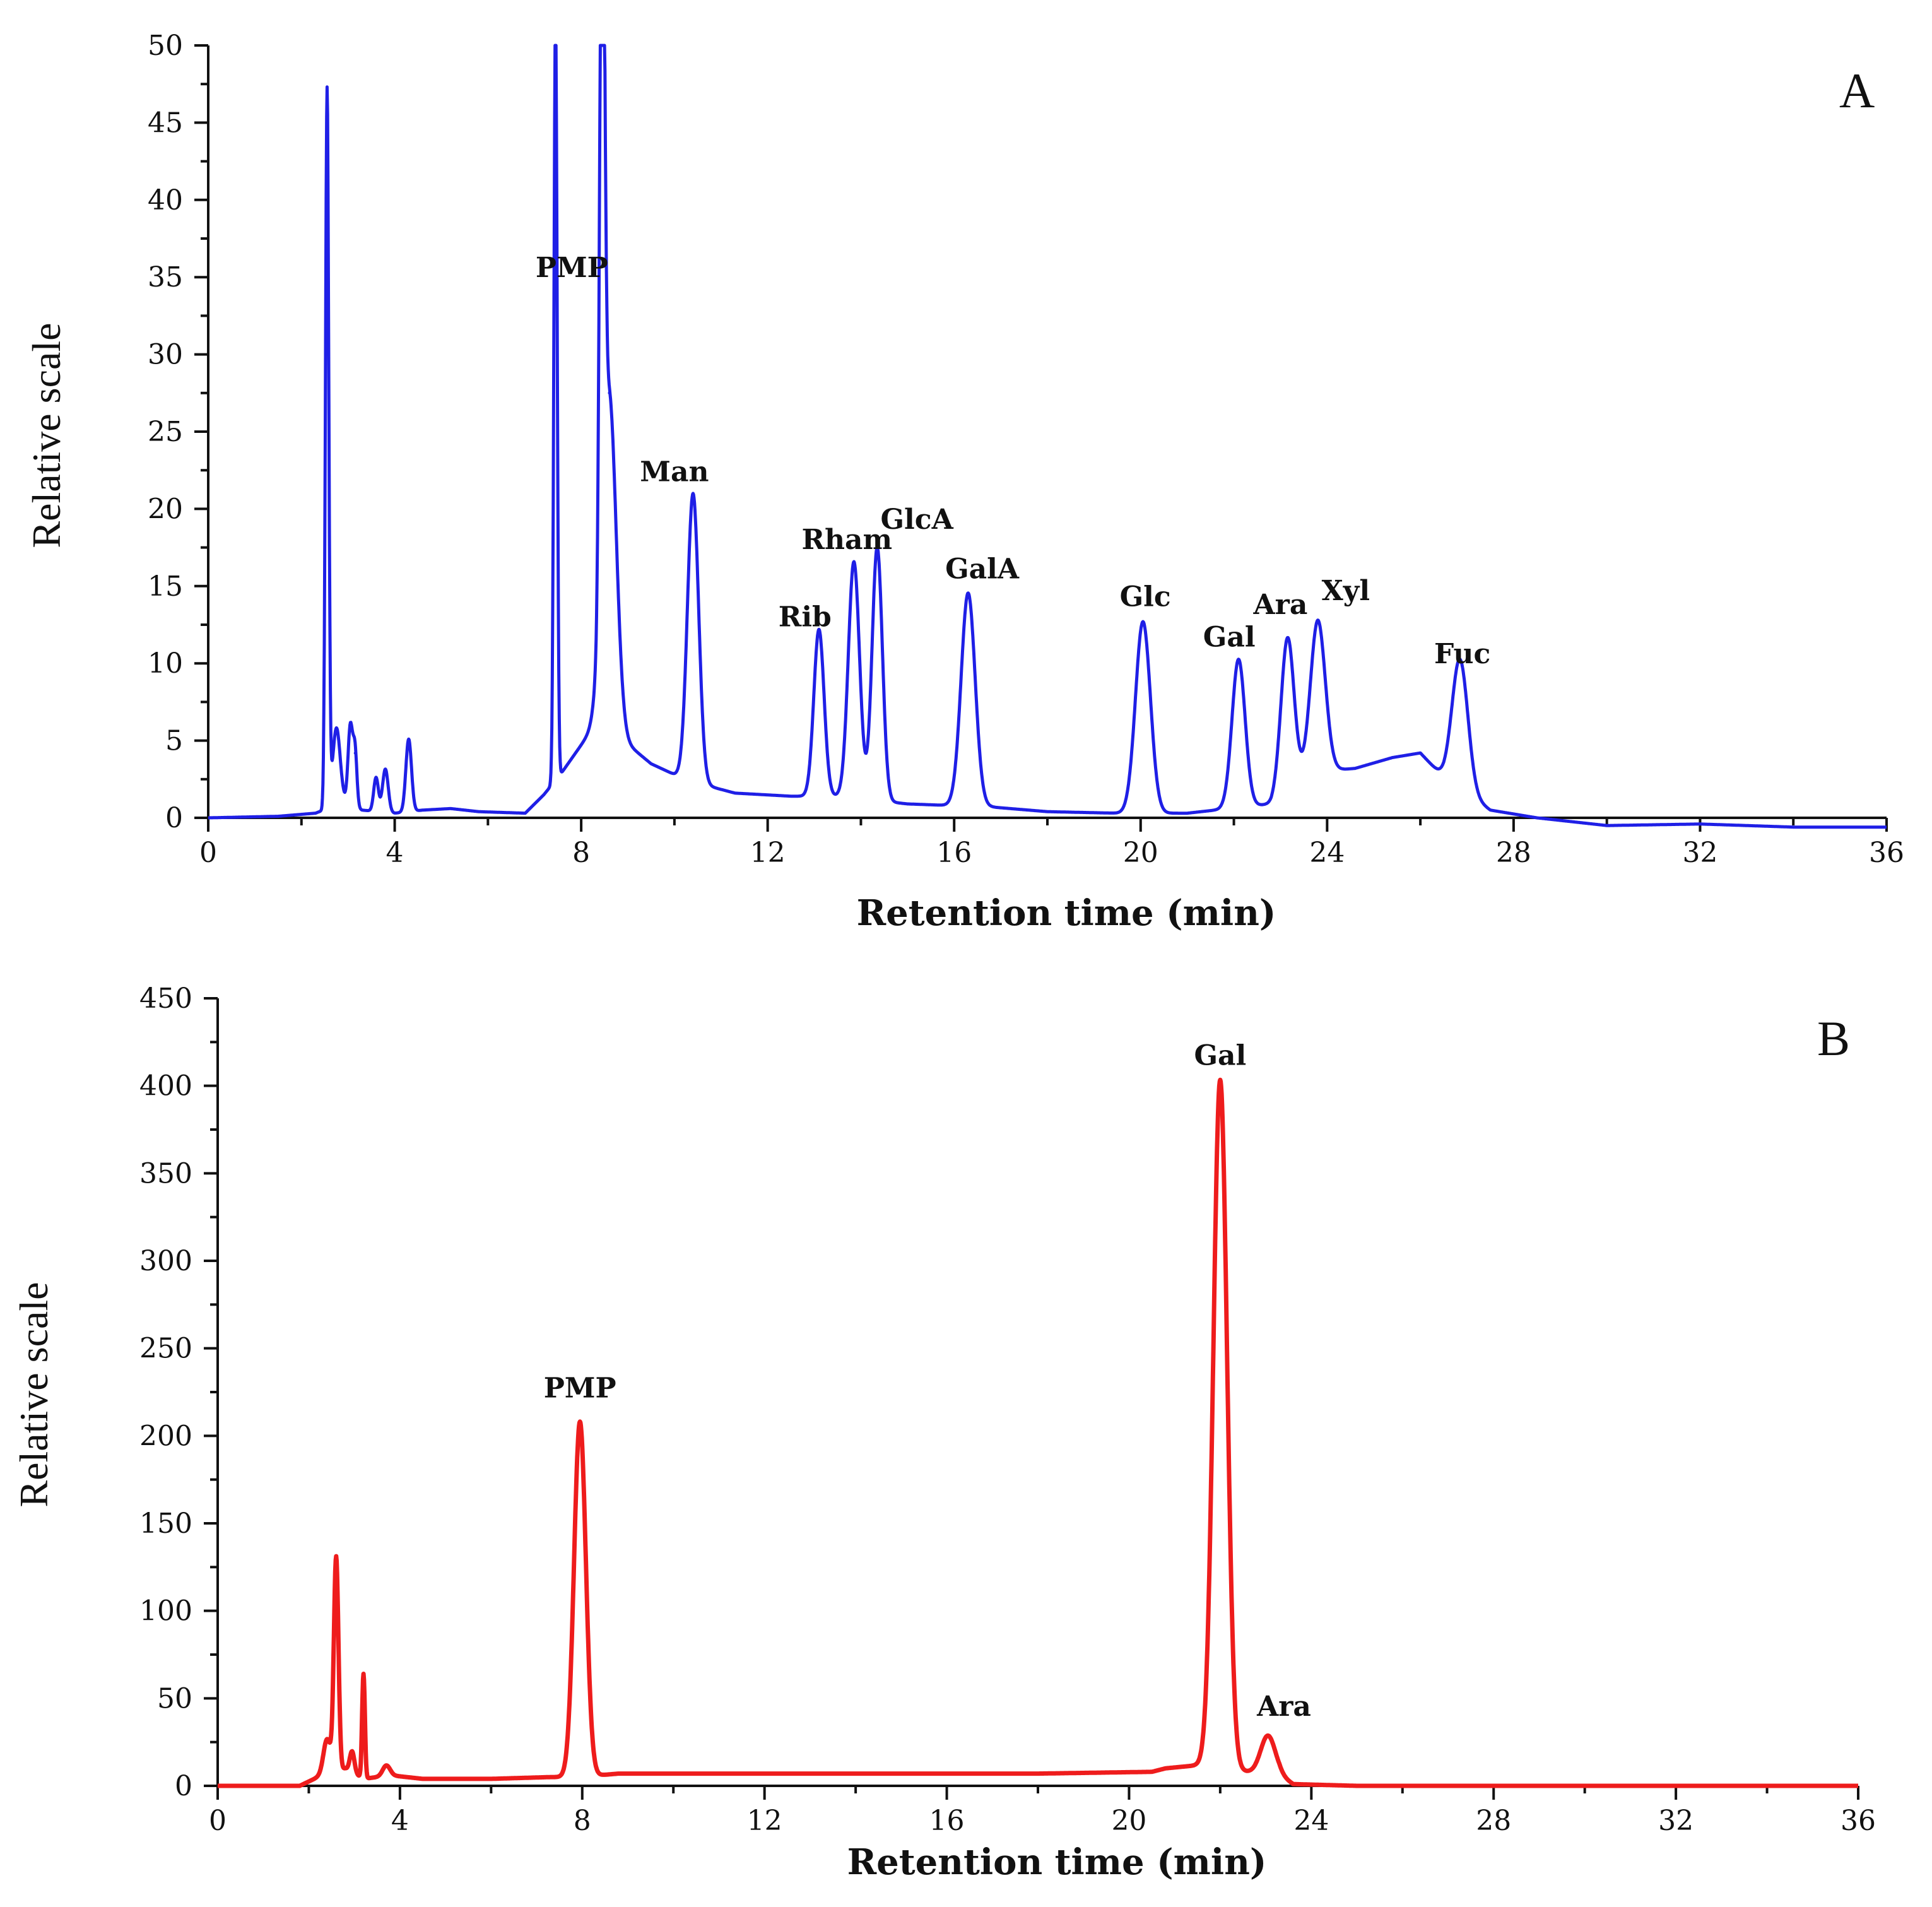  I want to click on peak-label: Xyl, so click(1346, 591).